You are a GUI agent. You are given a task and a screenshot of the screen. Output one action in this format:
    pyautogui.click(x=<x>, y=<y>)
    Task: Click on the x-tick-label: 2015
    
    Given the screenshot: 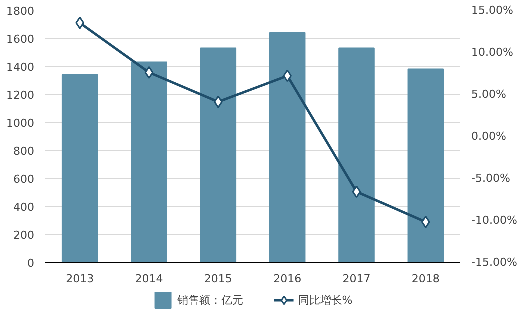 What is the action you would take?
    pyautogui.click(x=218, y=279)
    